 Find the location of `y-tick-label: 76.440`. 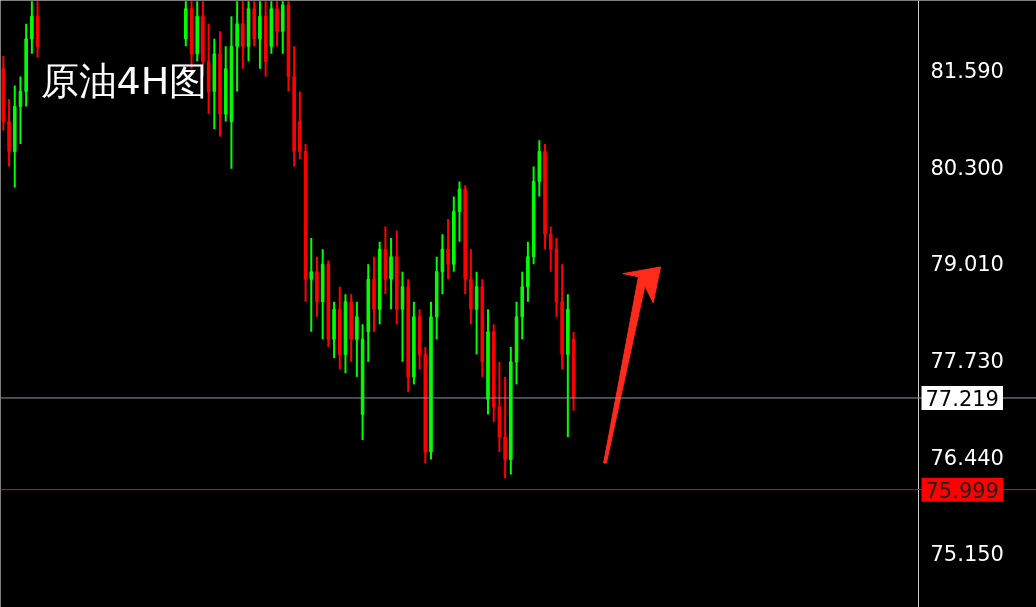

y-tick-label: 76.440 is located at coordinates (967, 457).